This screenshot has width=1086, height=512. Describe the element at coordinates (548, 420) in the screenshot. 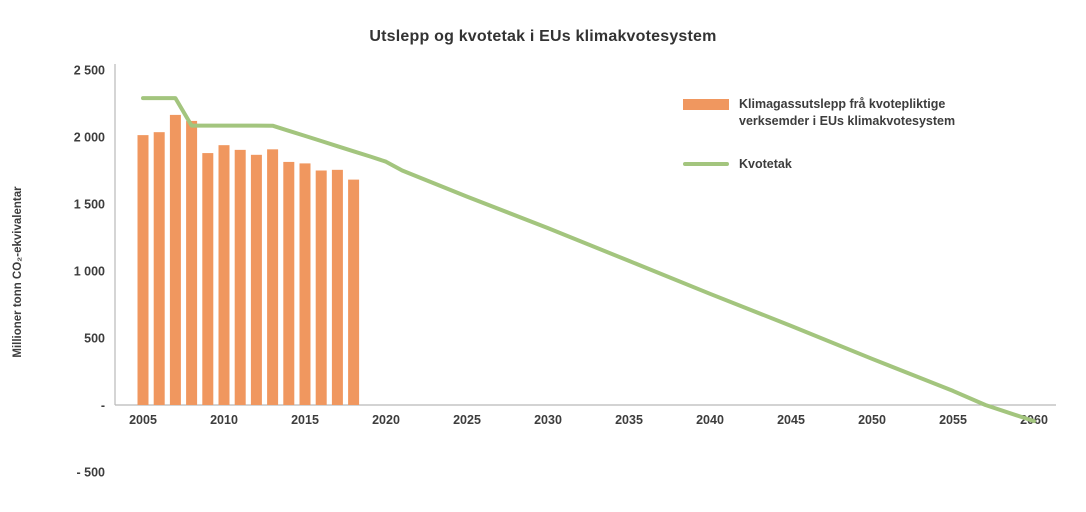

I see `x-tick-label: 2030` at that location.